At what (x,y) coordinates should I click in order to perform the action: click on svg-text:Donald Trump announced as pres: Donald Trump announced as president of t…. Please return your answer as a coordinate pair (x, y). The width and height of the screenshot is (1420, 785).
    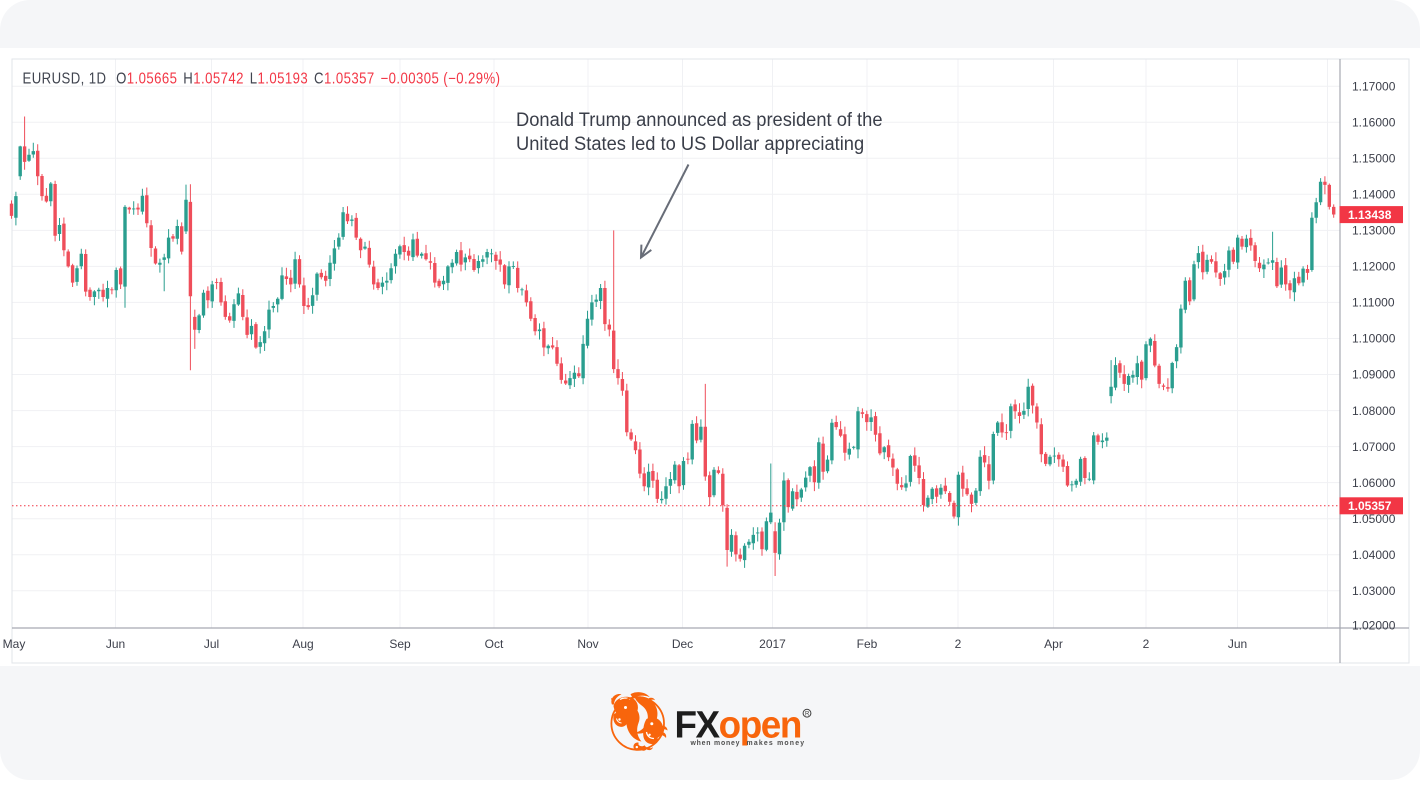
    Looking at the image, I should click on (699, 120).